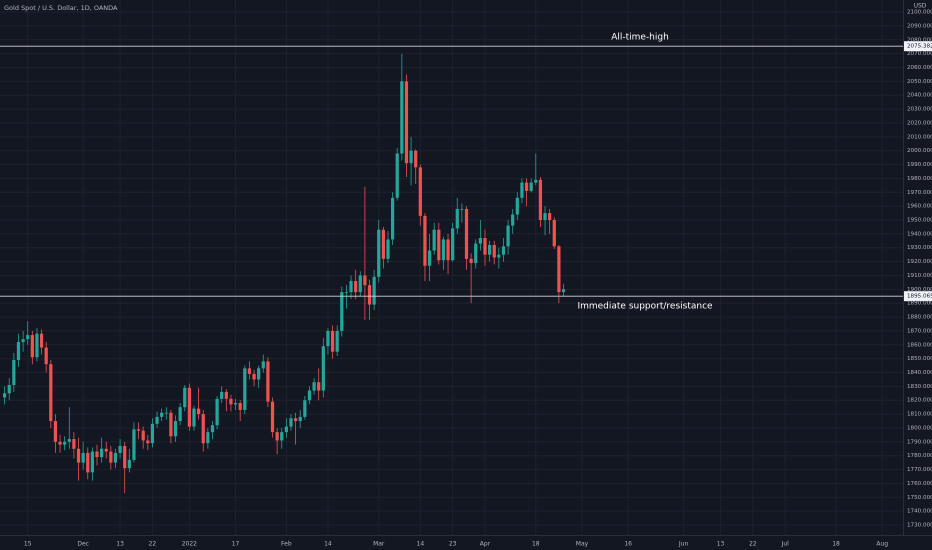  I want to click on y-tick-label: 1890.000, so click(919, 304).